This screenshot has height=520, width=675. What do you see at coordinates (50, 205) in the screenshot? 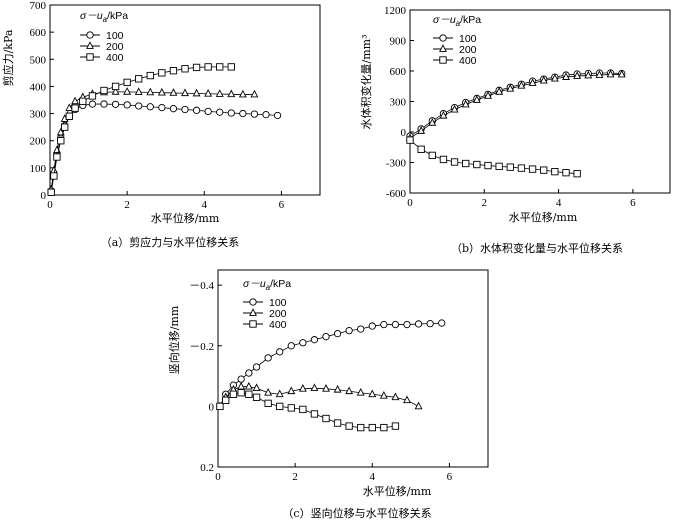
I see `x-tick-label: 0` at bounding box center [50, 205].